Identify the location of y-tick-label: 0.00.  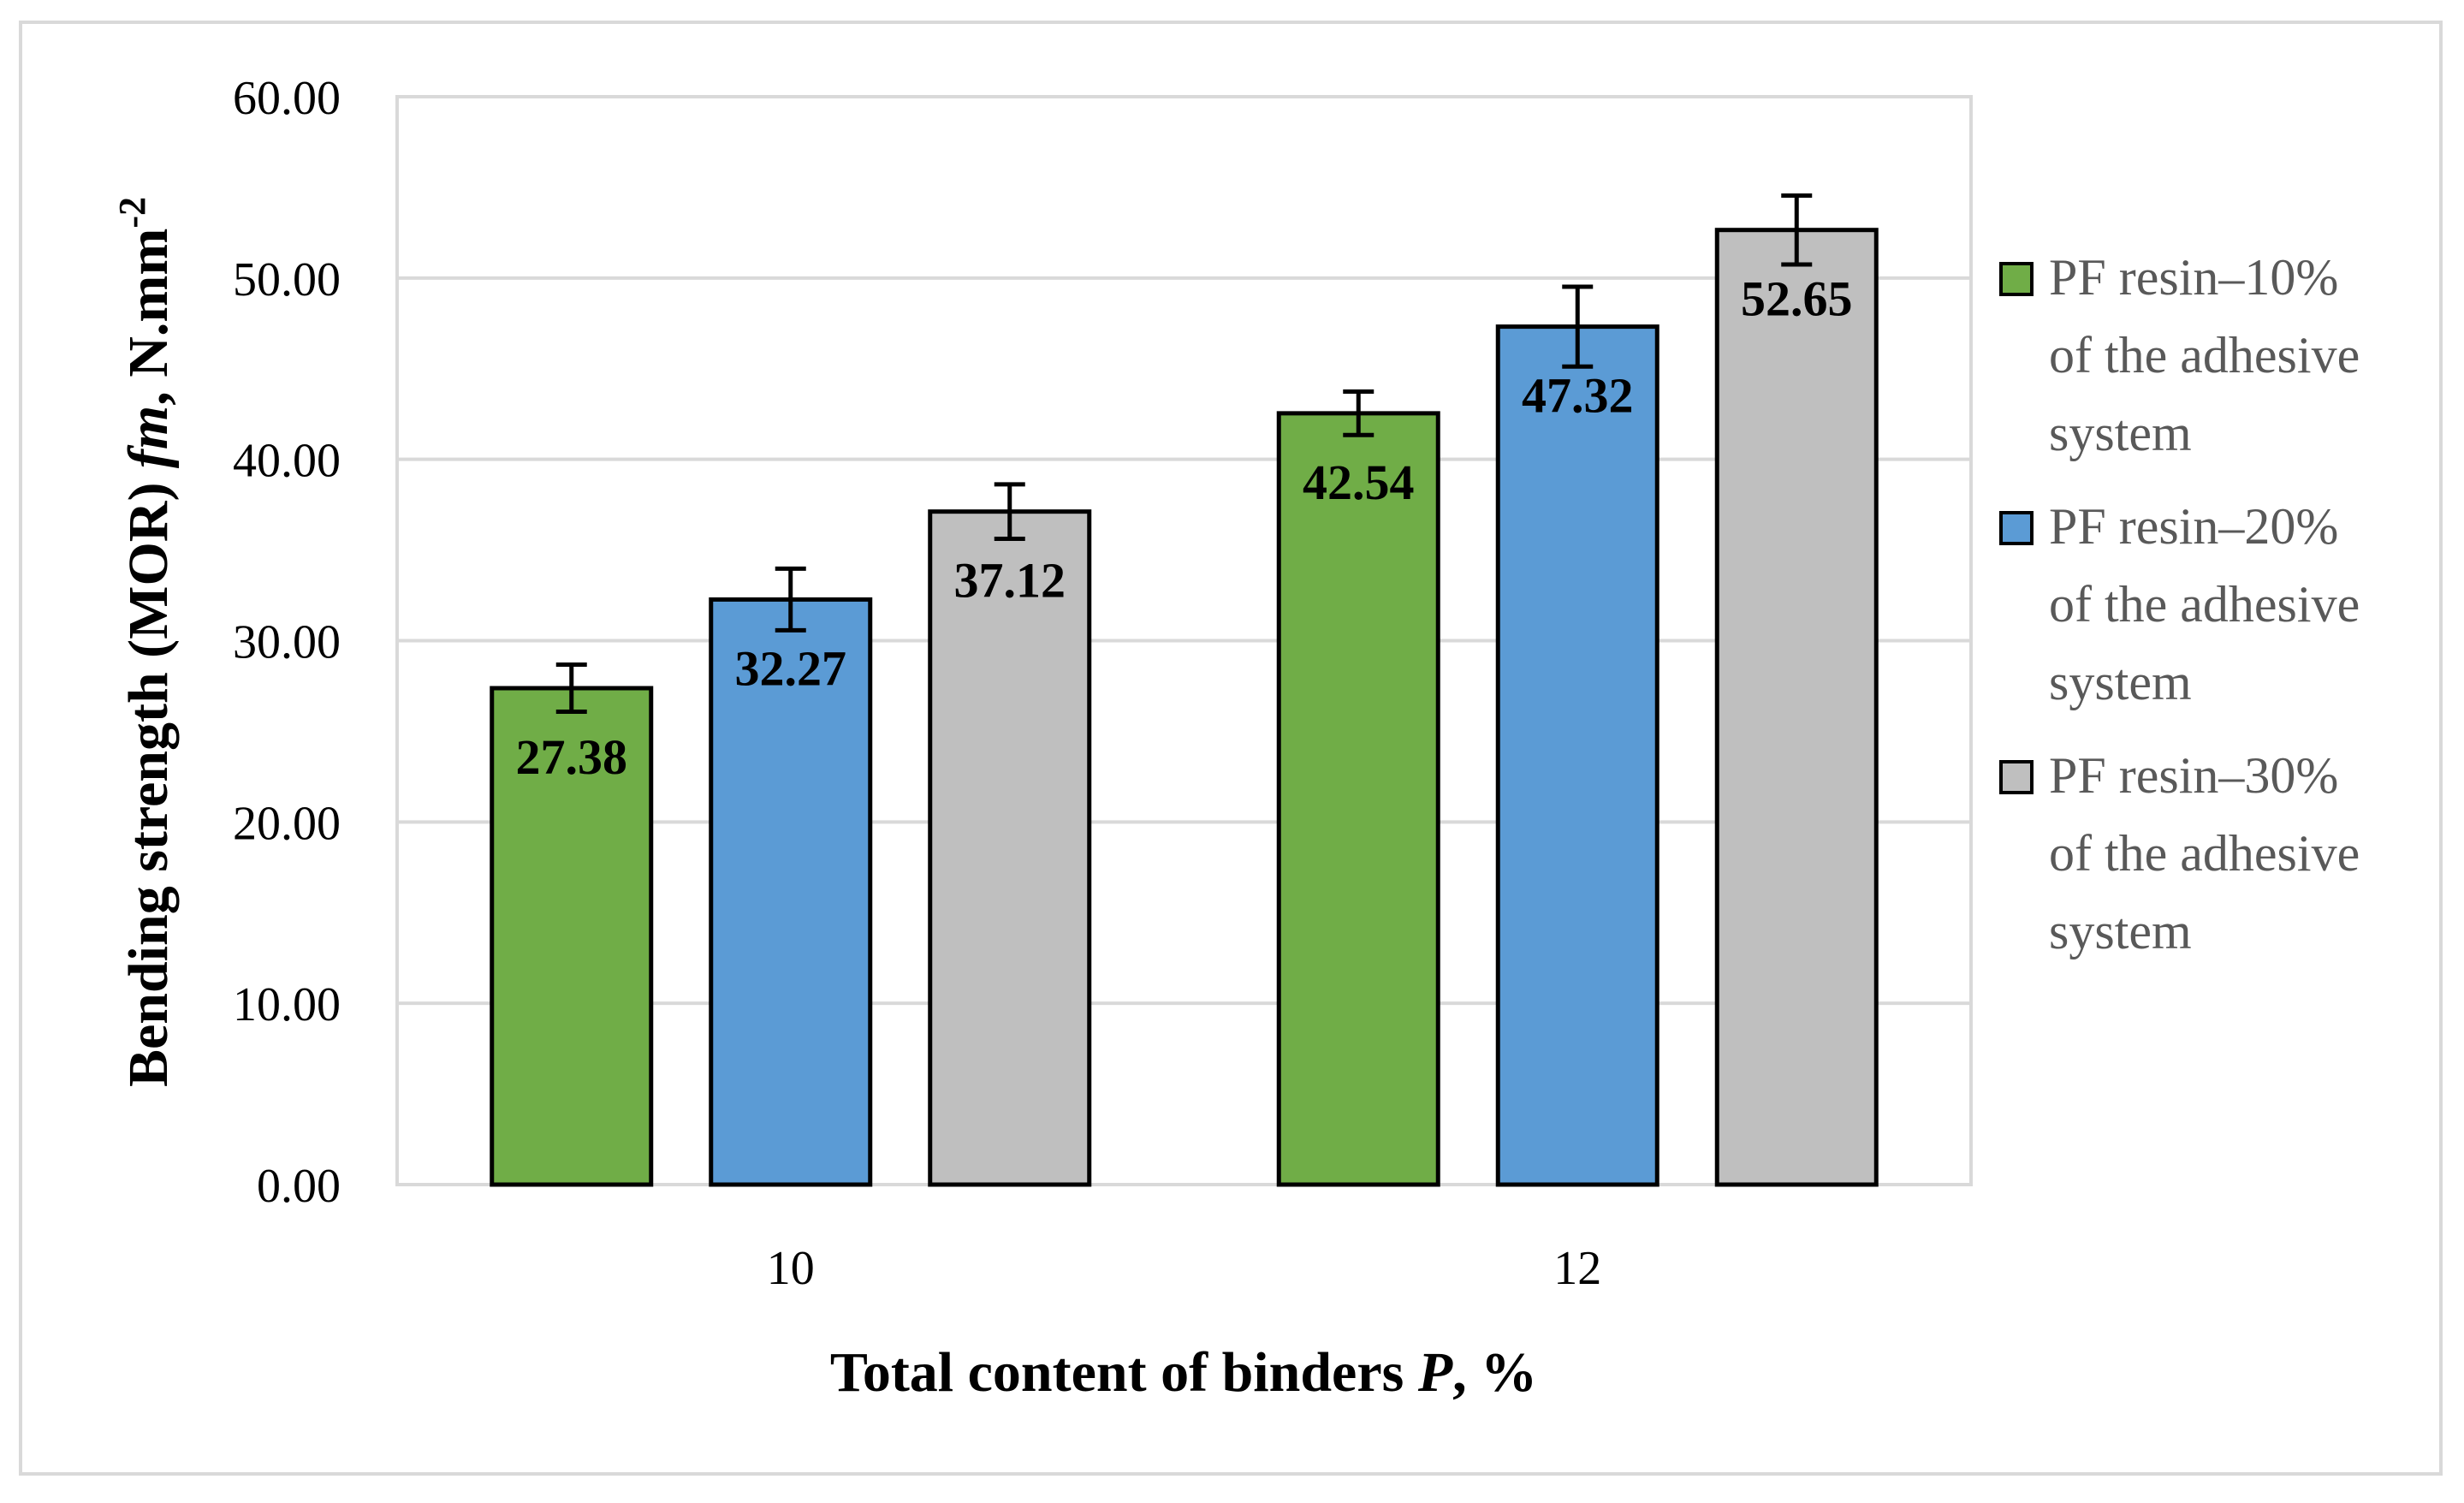
(299, 1186).